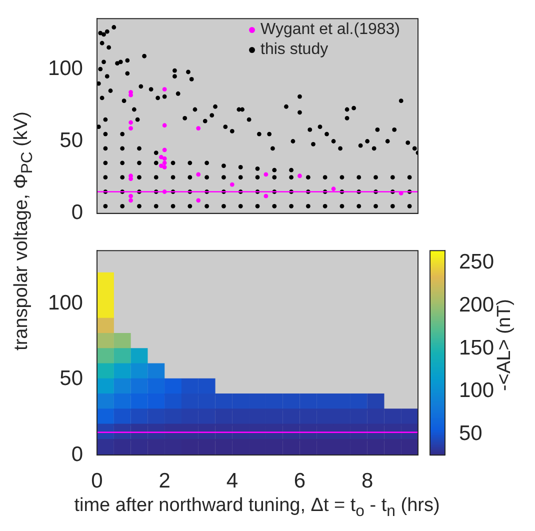  What do you see at coordinates (470, 434) in the screenshot?
I see `color-bar-label: 50` at bounding box center [470, 434].